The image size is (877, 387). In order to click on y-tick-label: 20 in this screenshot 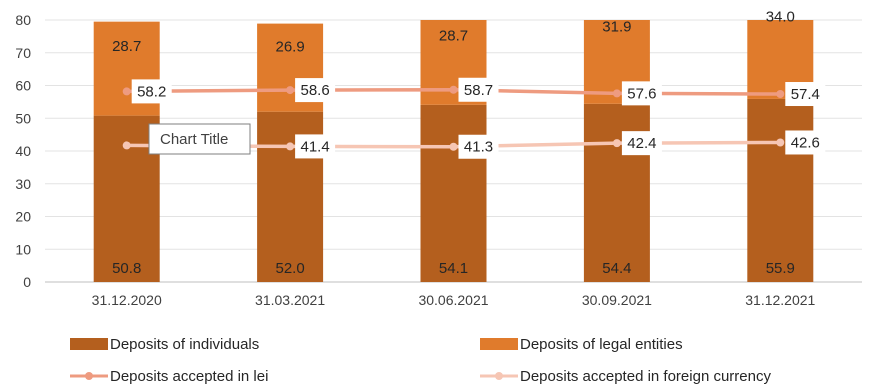, I will do `click(23, 217)`.